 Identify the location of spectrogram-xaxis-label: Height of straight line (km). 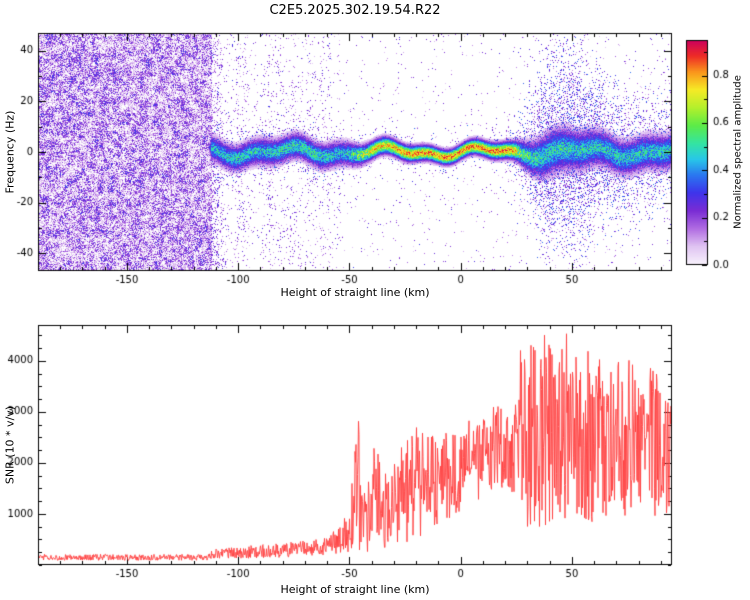
(355, 292).